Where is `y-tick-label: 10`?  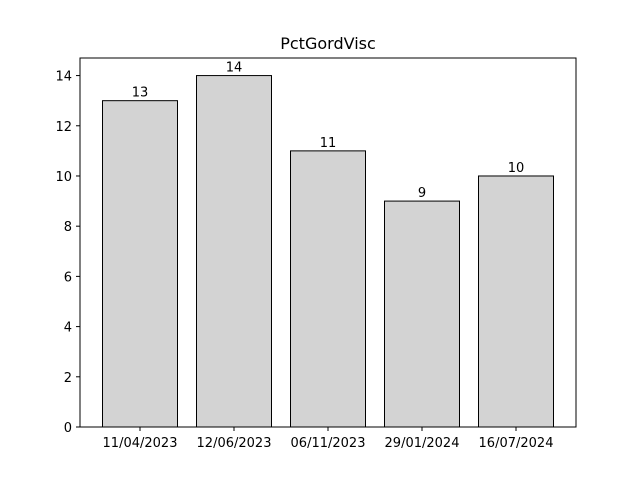
y-tick-label: 10 is located at coordinates (63, 177).